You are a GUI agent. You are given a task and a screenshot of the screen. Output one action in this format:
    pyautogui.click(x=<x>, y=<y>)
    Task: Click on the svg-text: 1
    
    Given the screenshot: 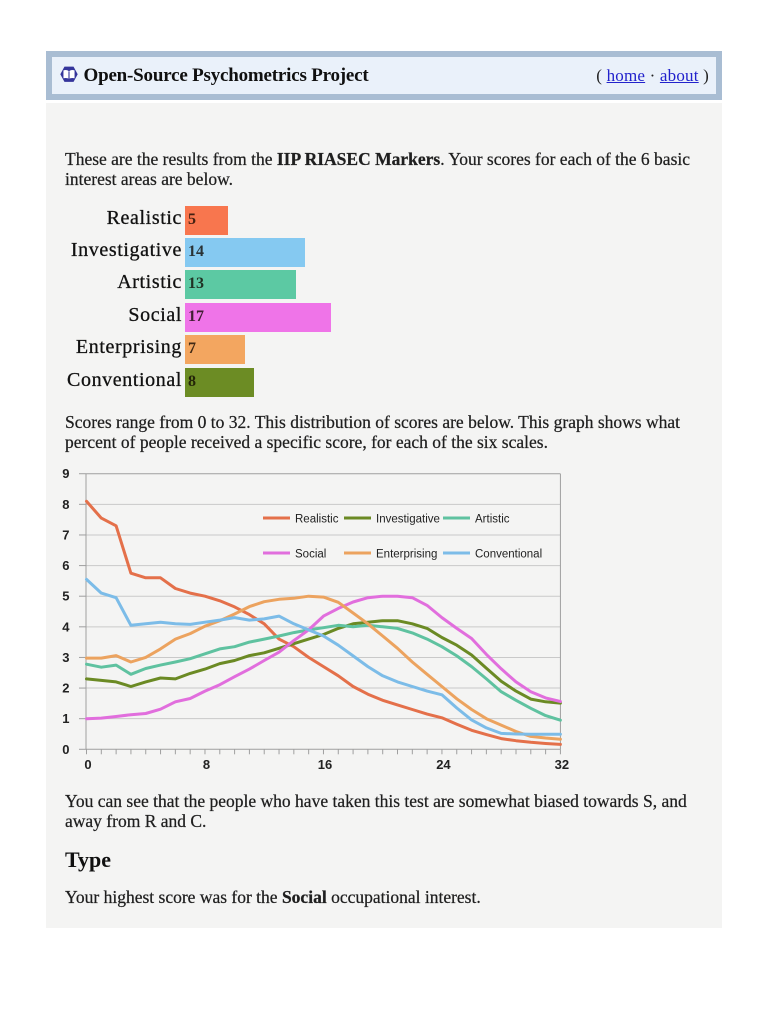 What is the action you would take?
    pyautogui.click(x=65, y=718)
    